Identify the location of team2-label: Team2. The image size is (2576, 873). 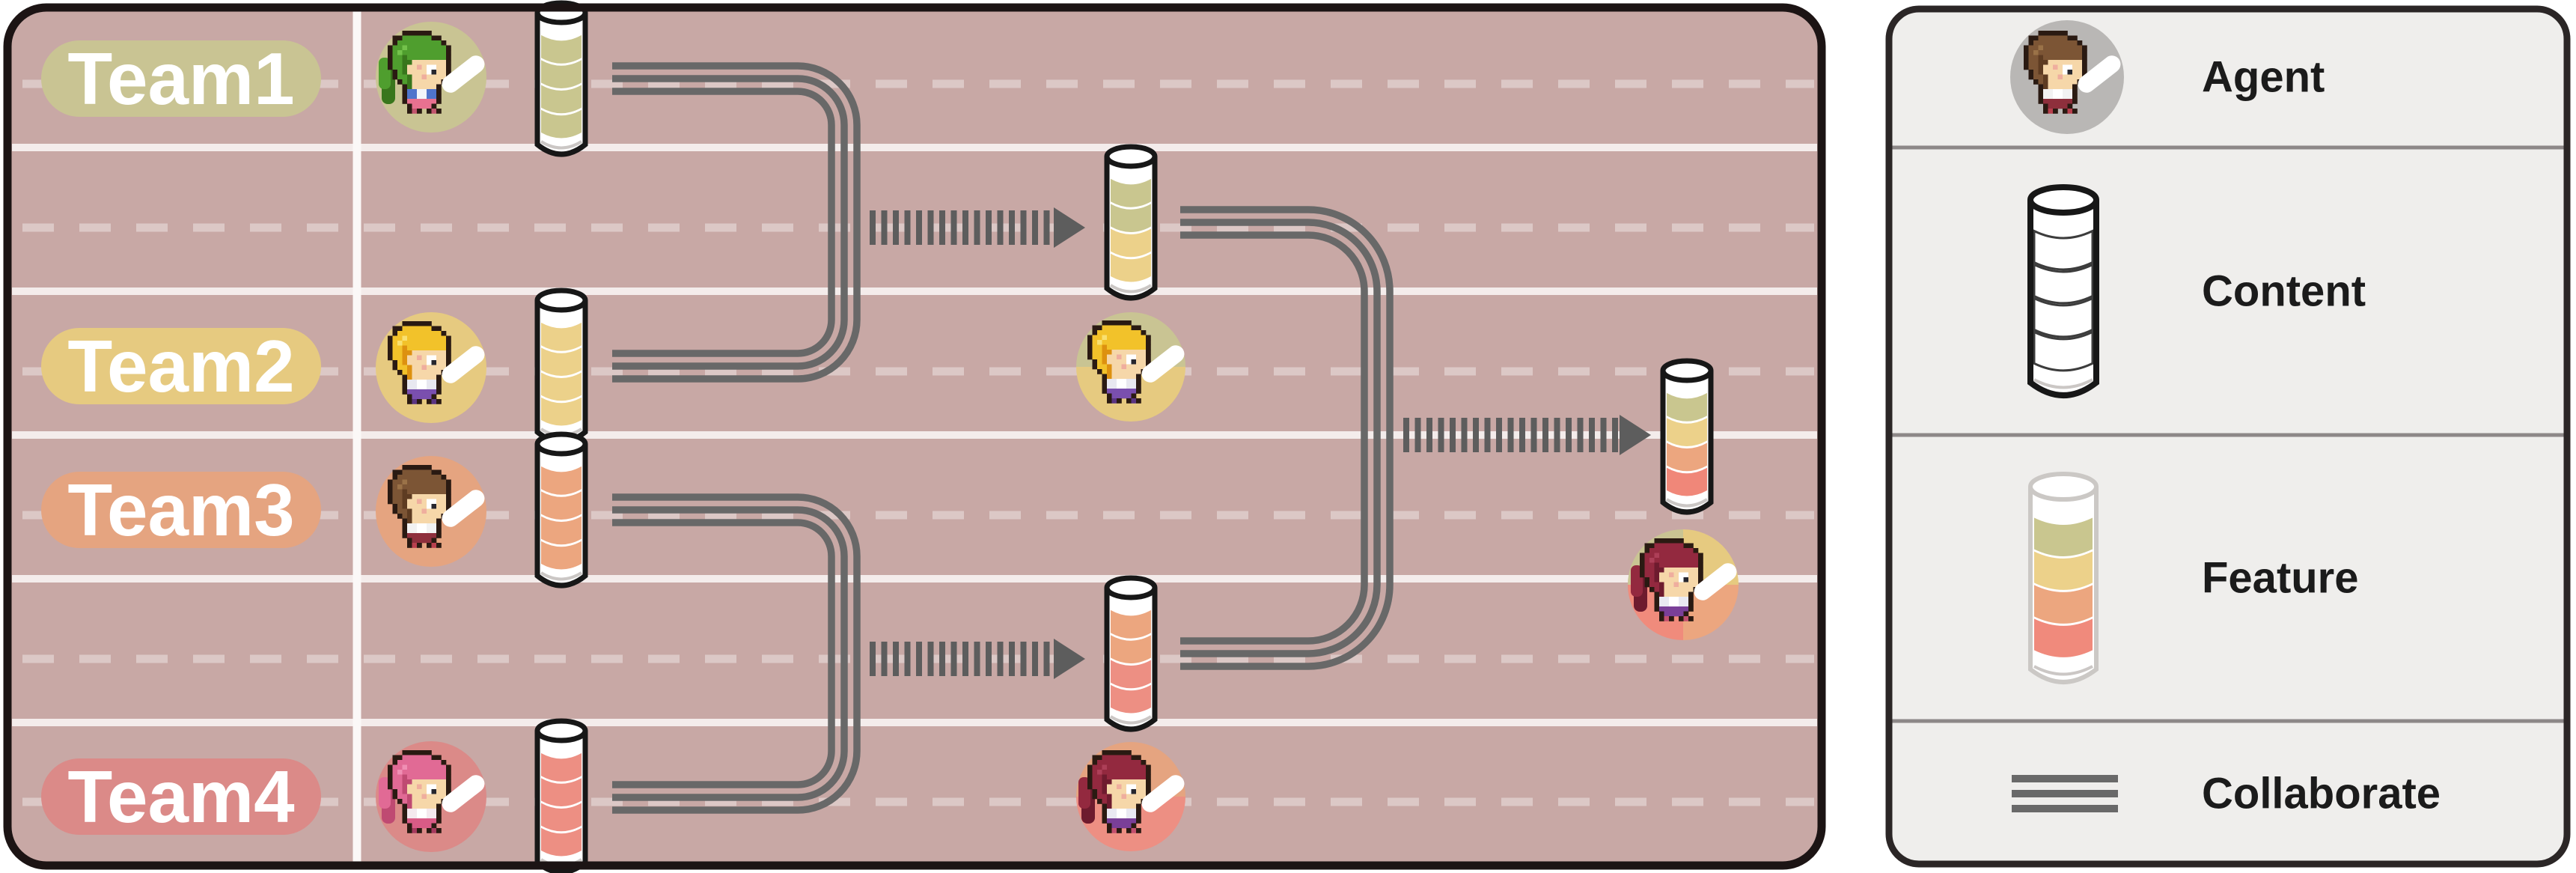
(180, 366).